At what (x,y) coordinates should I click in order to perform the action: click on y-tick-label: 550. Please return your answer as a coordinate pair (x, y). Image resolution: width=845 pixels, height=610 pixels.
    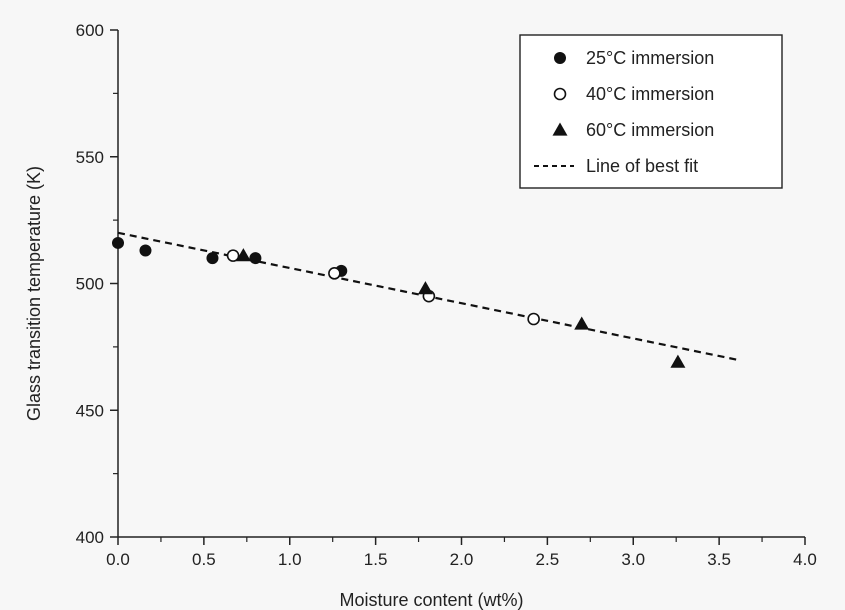
    Looking at the image, I should click on (90, 157).